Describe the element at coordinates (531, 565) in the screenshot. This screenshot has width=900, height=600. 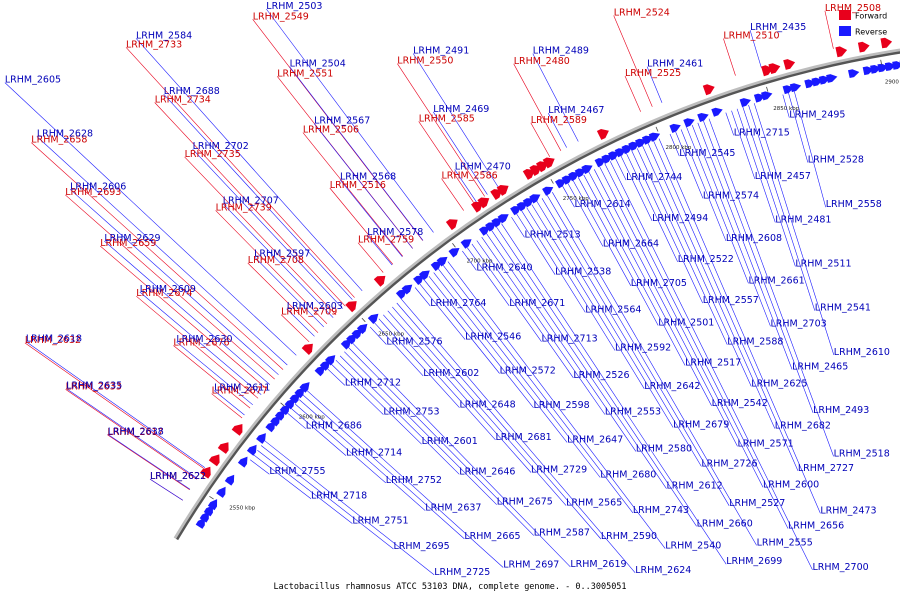
I see `reverse-gene-label: LRHM_2697` at that location.